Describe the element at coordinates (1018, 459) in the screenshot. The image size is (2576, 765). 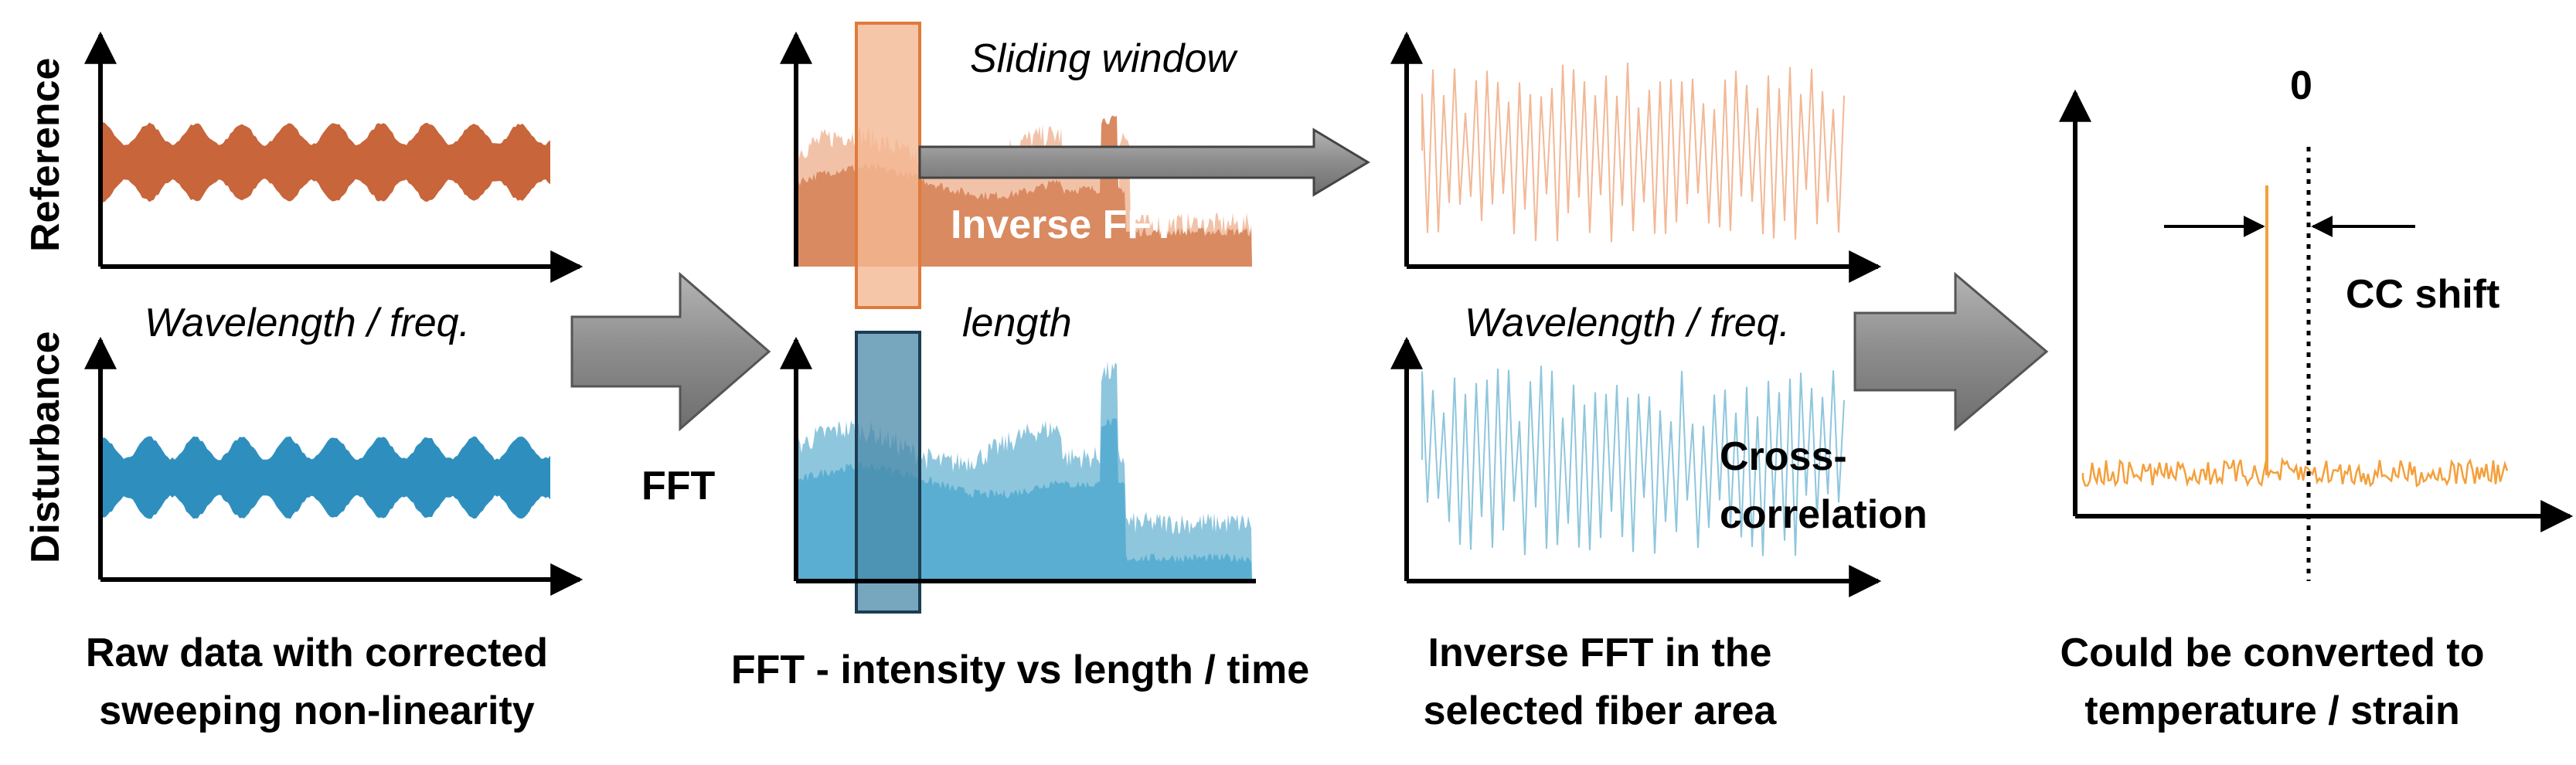
I see `fft-disturbance-axes` at that location.